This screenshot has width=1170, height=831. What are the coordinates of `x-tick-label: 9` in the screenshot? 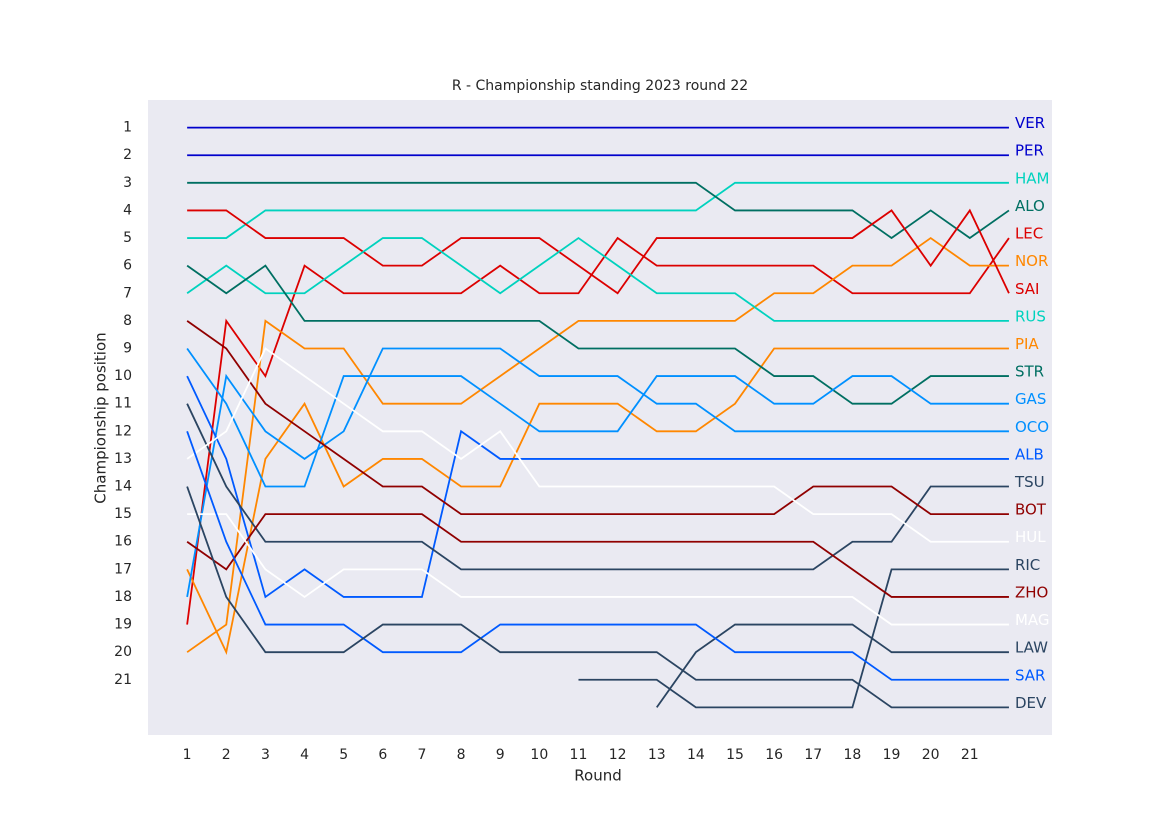 It's located at (500, 755).